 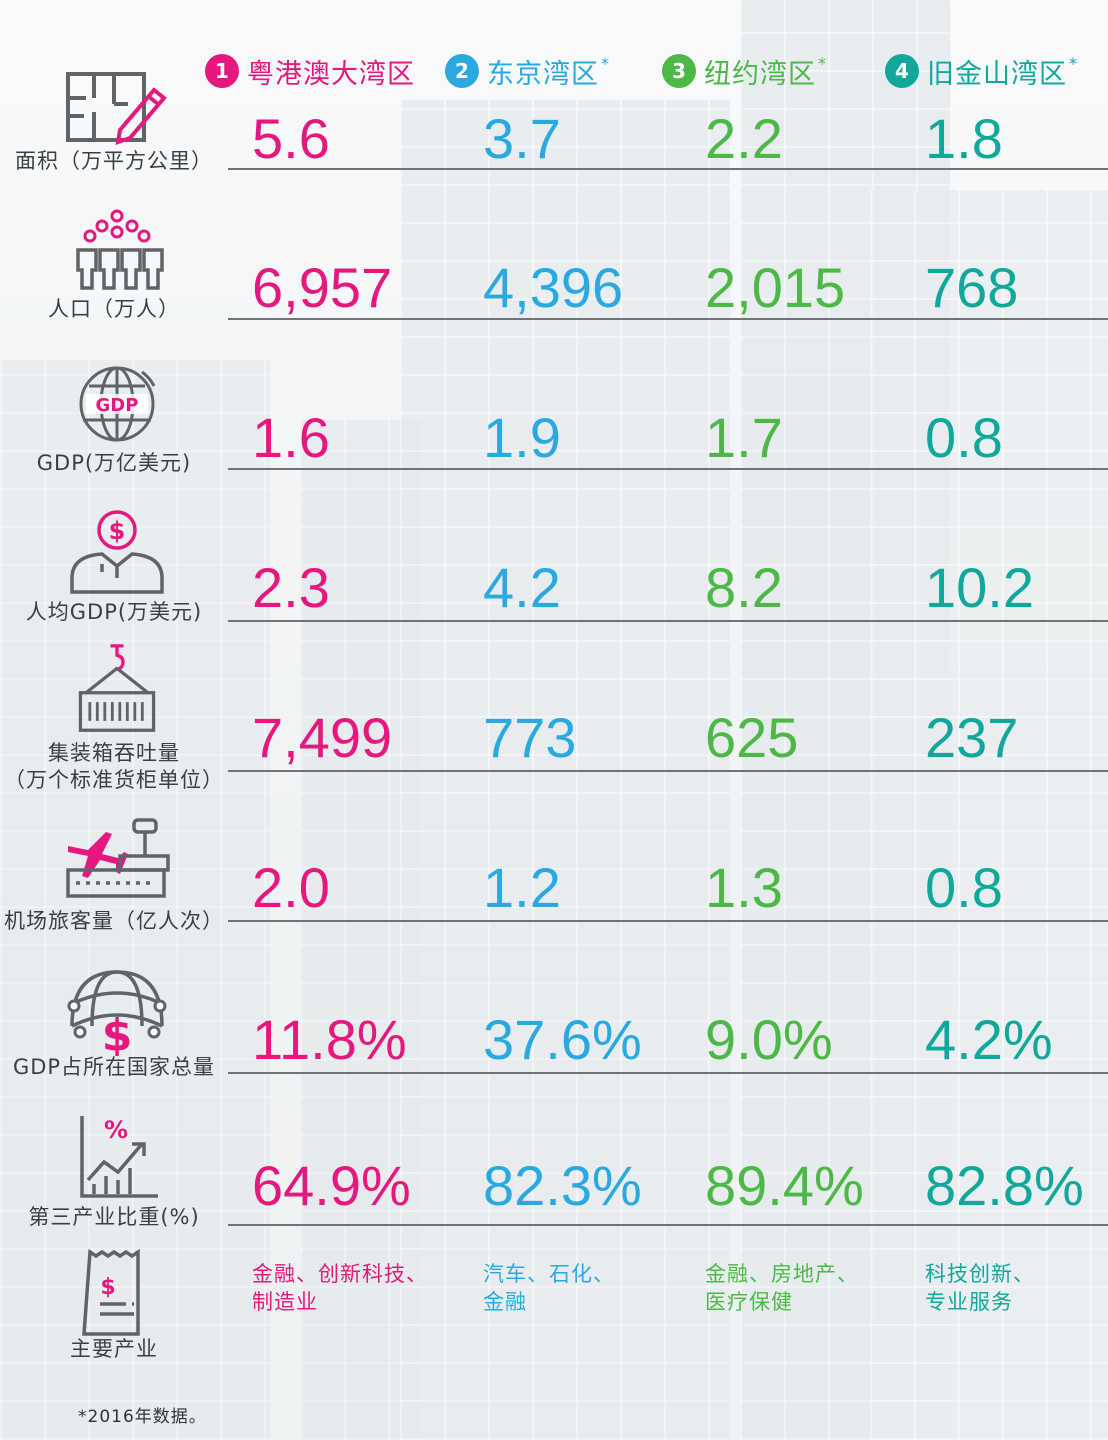 What do you see at coordinates (505, 1302) in the screenshot?
I see `industry-line: 金融` at bounding box center [505, 1302].